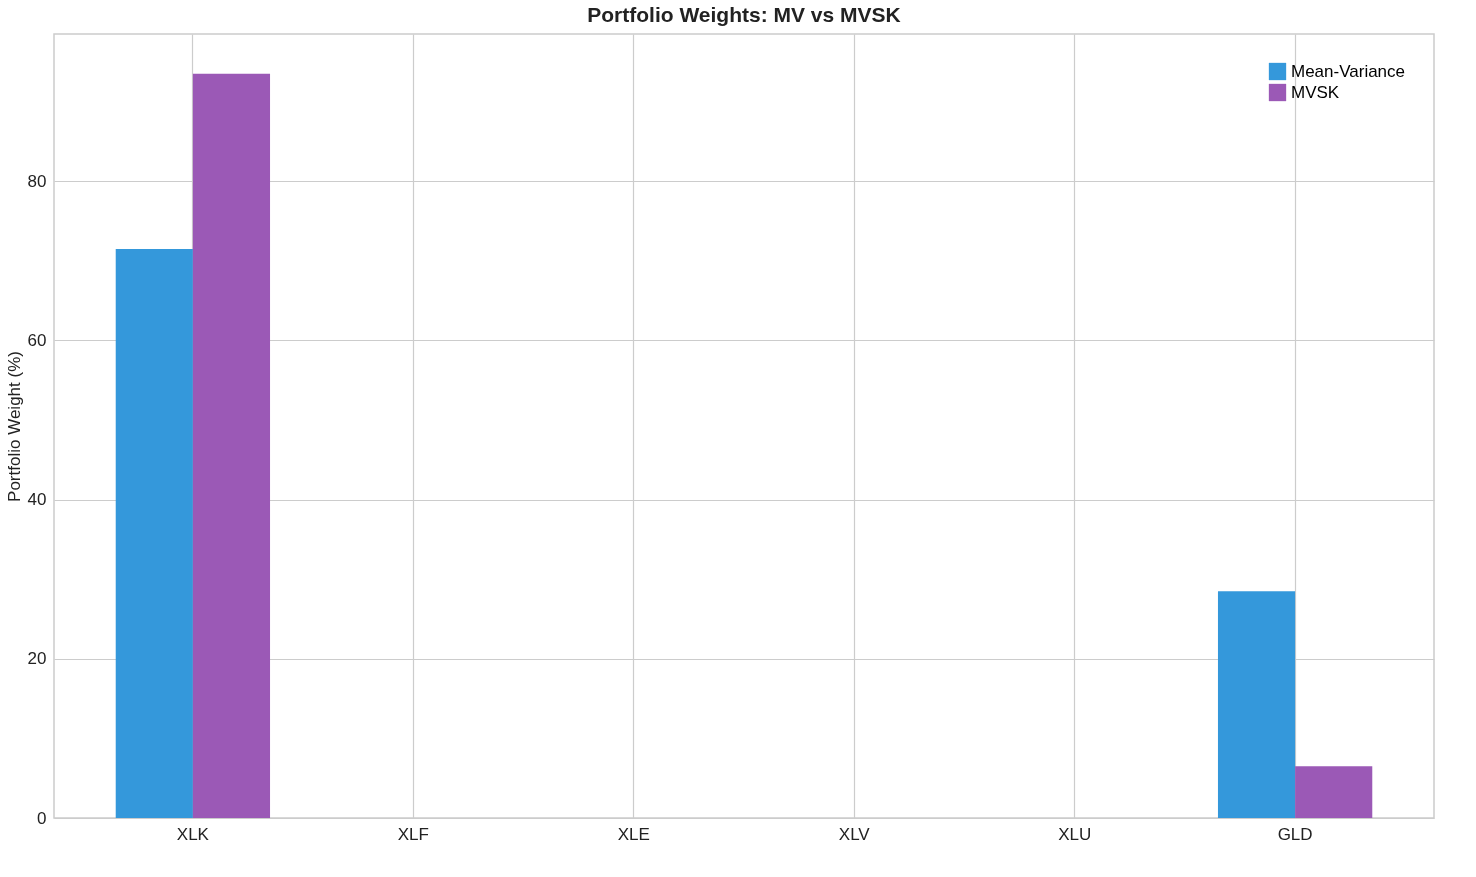 Image resolution: width=1476 pixels, height=877 pixels. I want to click on y-tick-label: 20, so click(37, 659).